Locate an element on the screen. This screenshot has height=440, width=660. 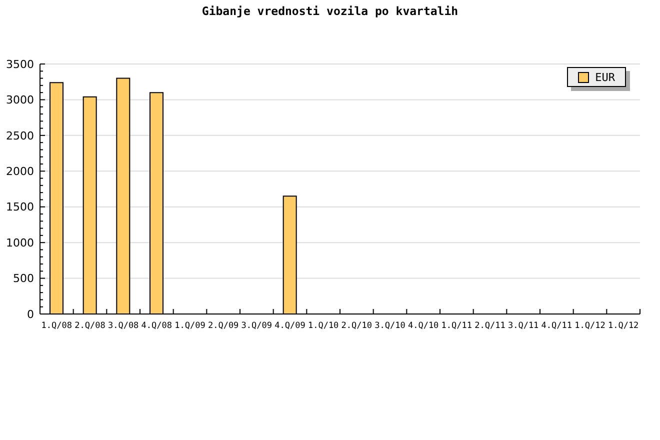
x-tick-label: 4.Q/11 is located at coordinates (556, 326).